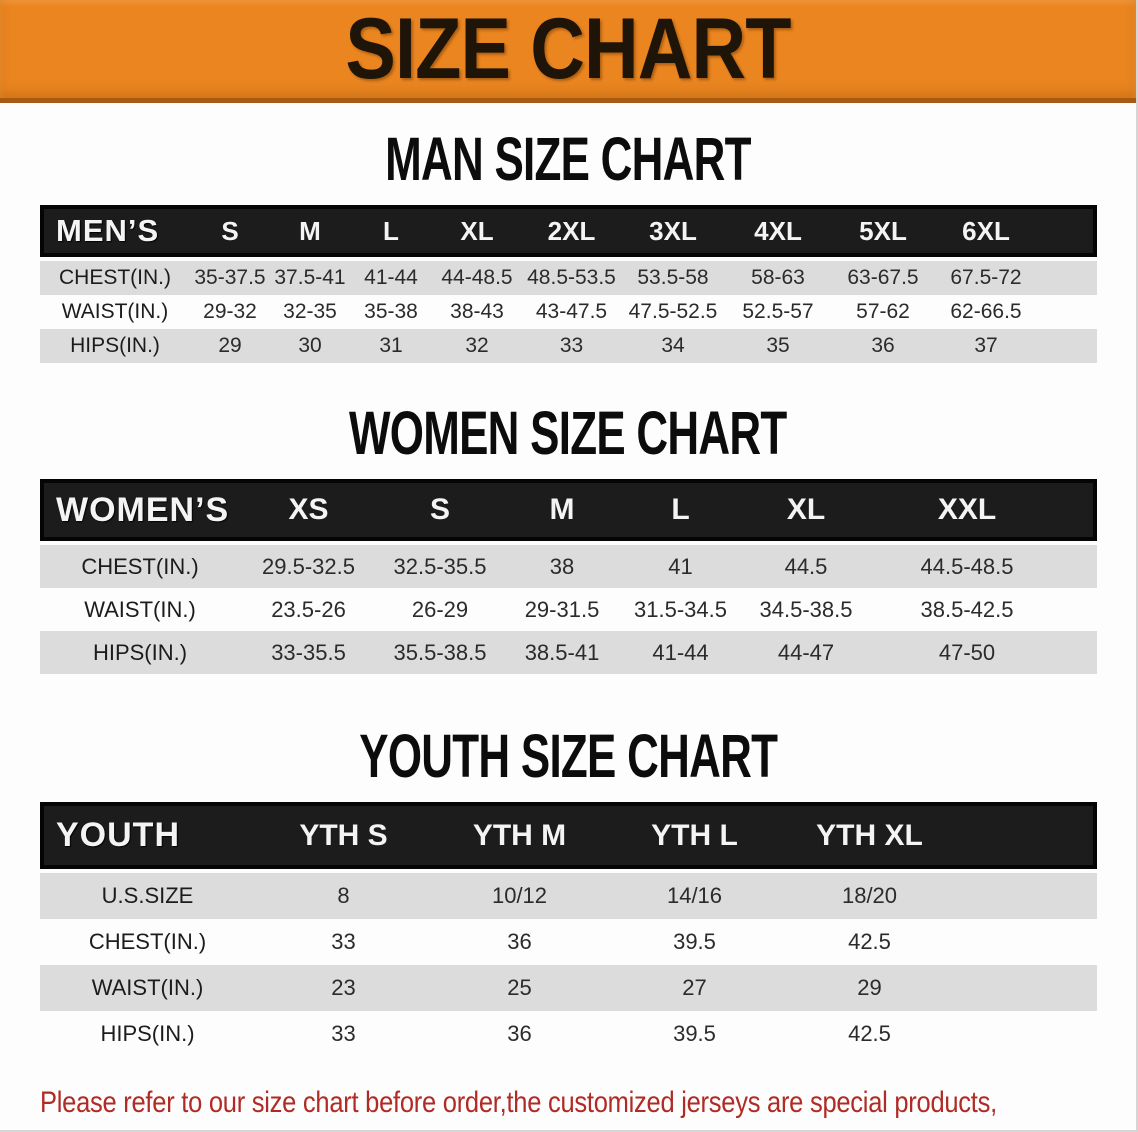 The width and height of the screenshot is (1138, 1132). What do you see at coordinates (694, 835) in the screenshot?
I see `header-cell-ythl: YTH L` at bounding box center [694, 835].